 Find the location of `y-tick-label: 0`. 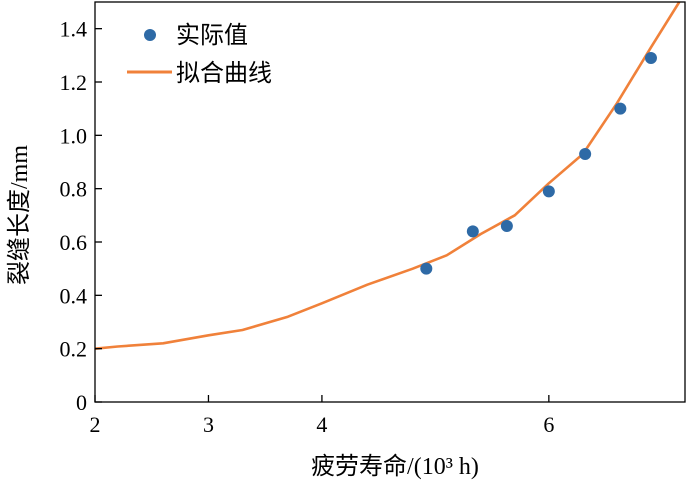

y-tick-label: 0 is located at coordinates (81, 402).